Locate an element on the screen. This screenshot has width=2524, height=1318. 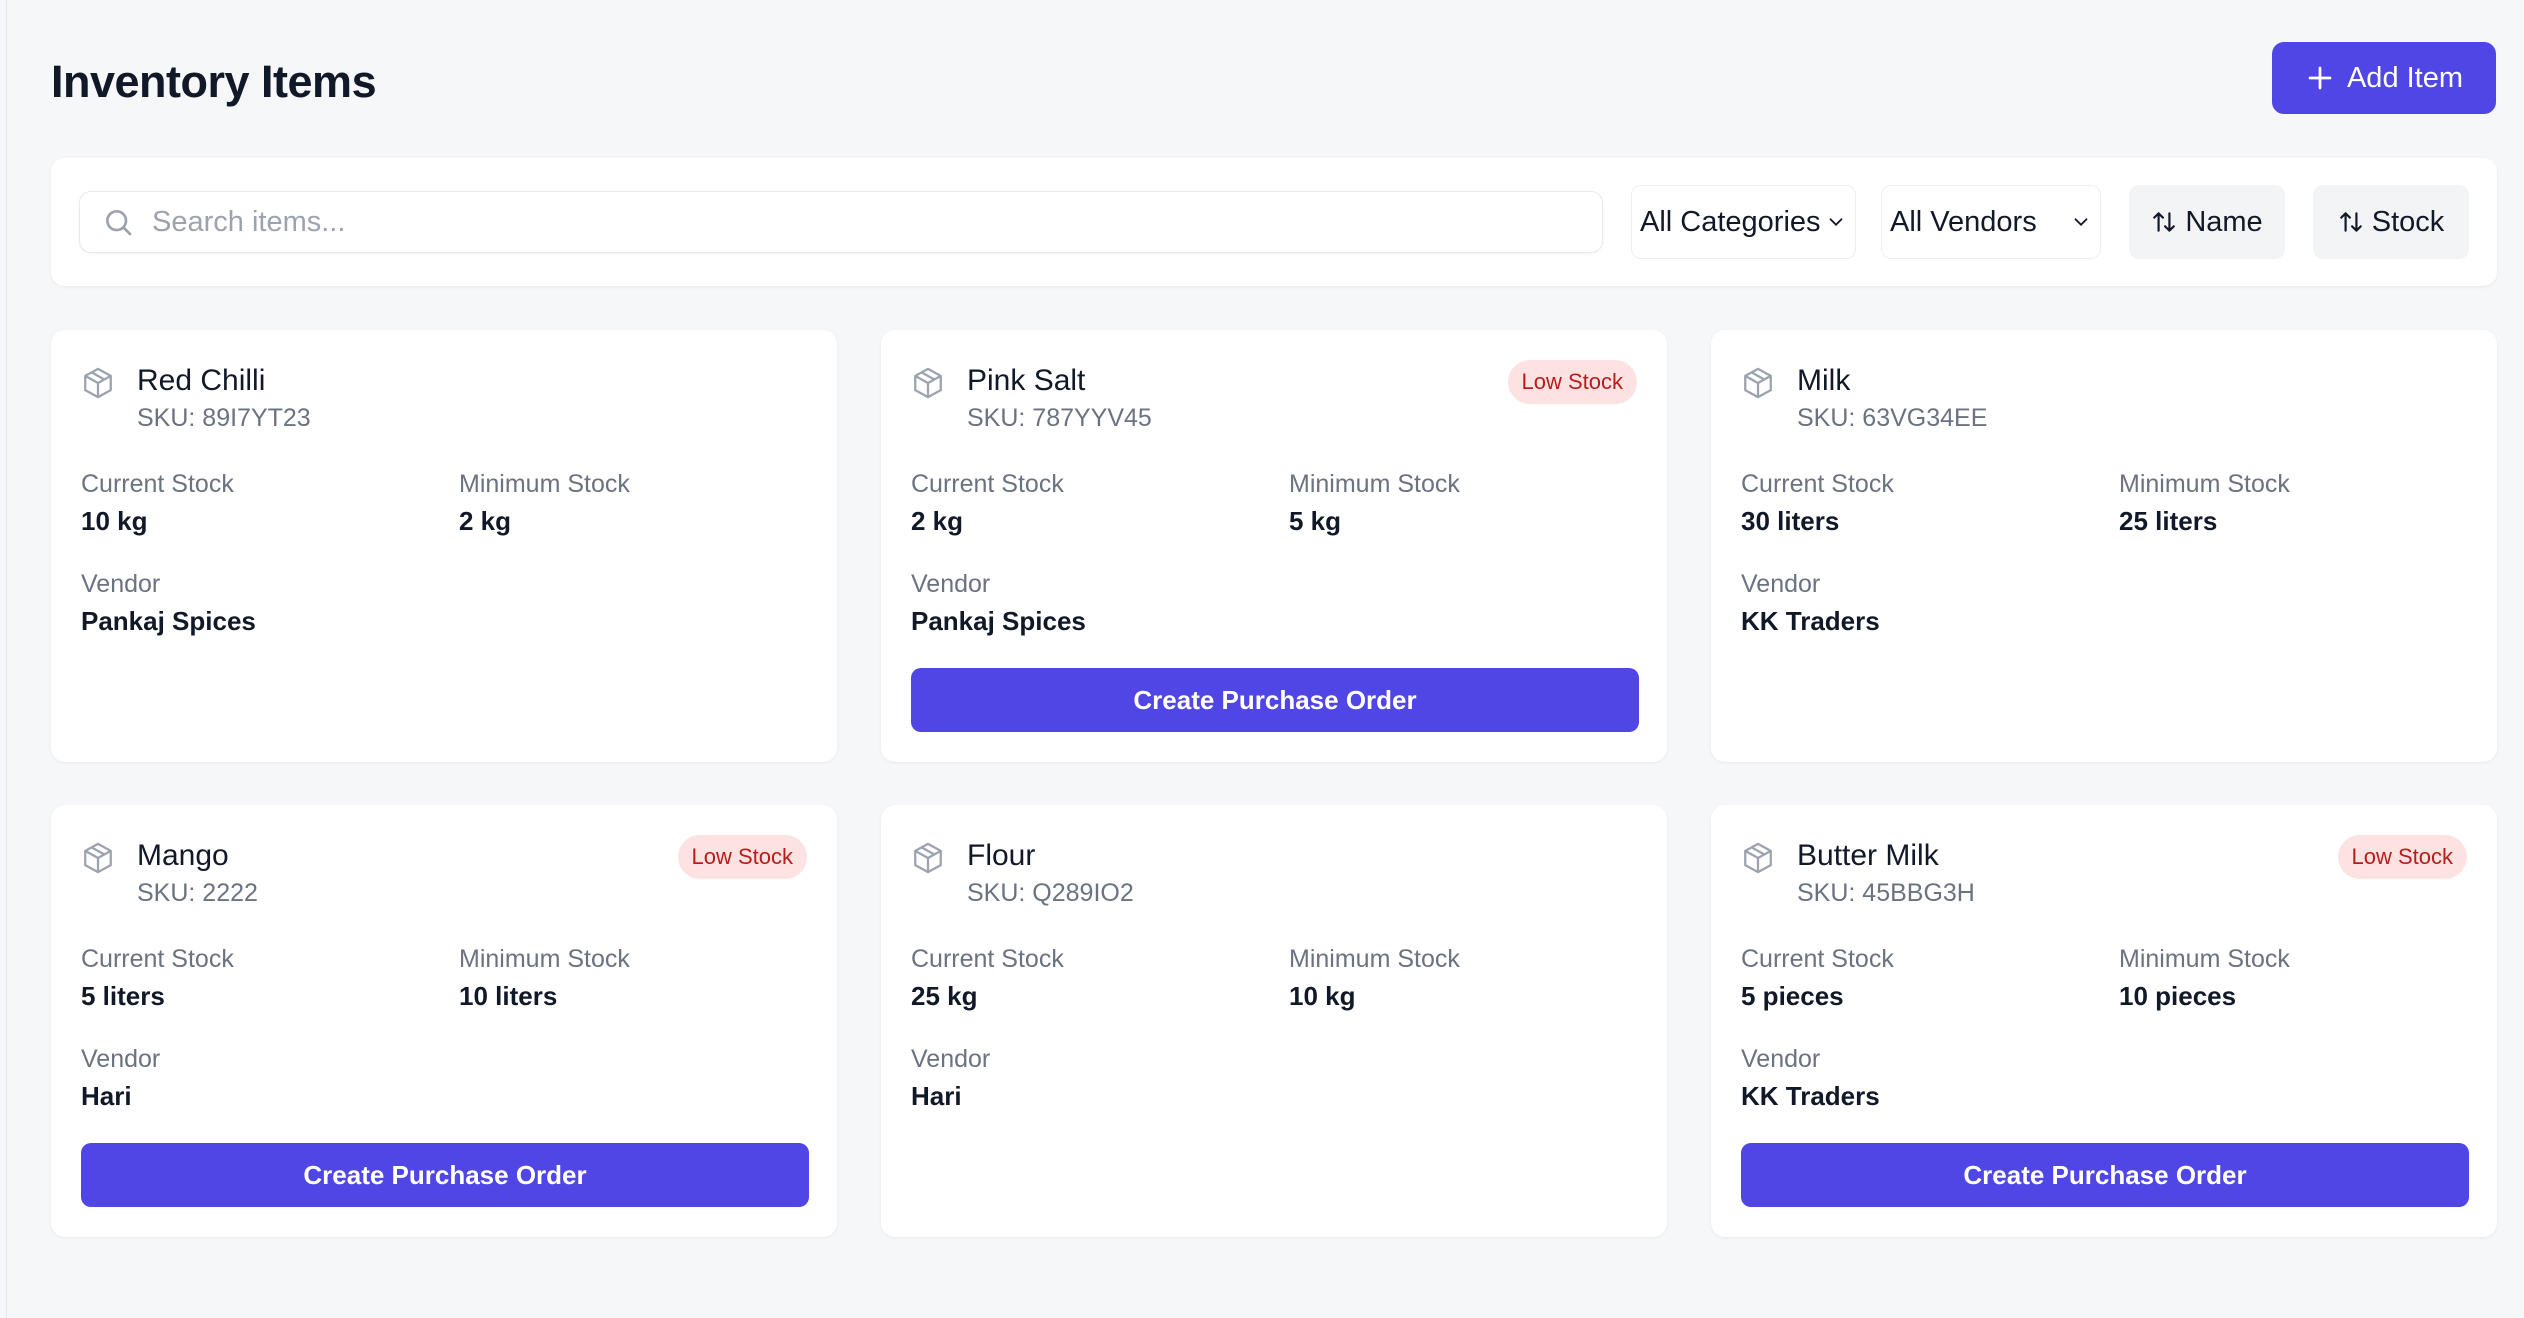
add-item-button: Add Item is located at coordinates (2384, 78).